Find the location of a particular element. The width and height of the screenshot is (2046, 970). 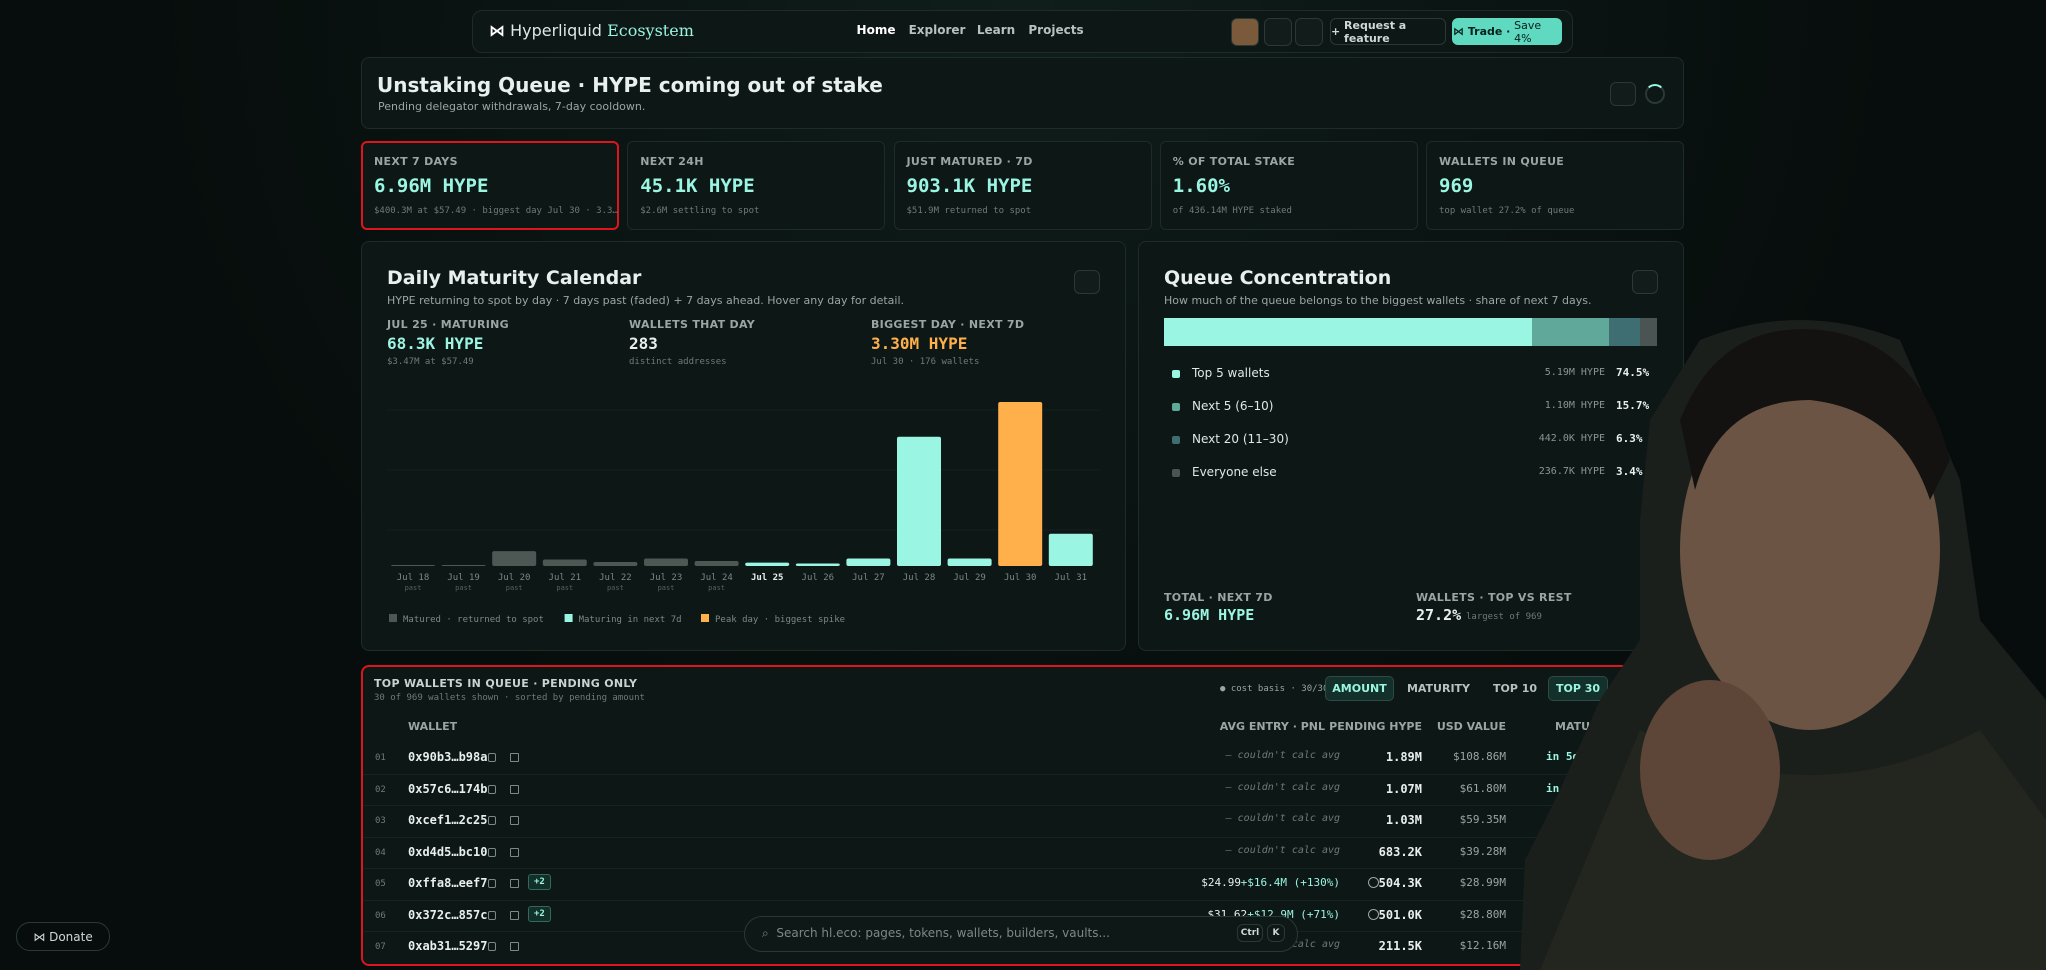

donate-button: ⋈ Donate is located at coordinates (63, 936).